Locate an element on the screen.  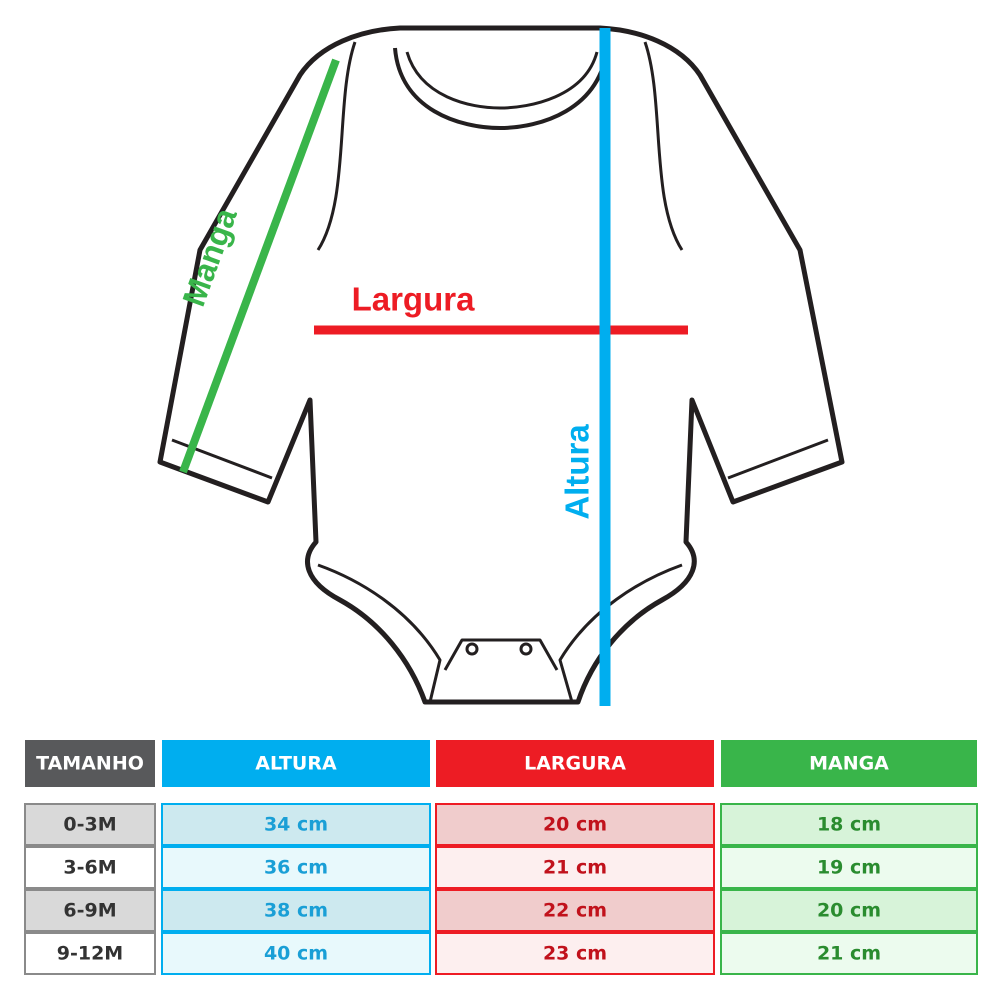
raglan-left is located at coordinates (336, 146).